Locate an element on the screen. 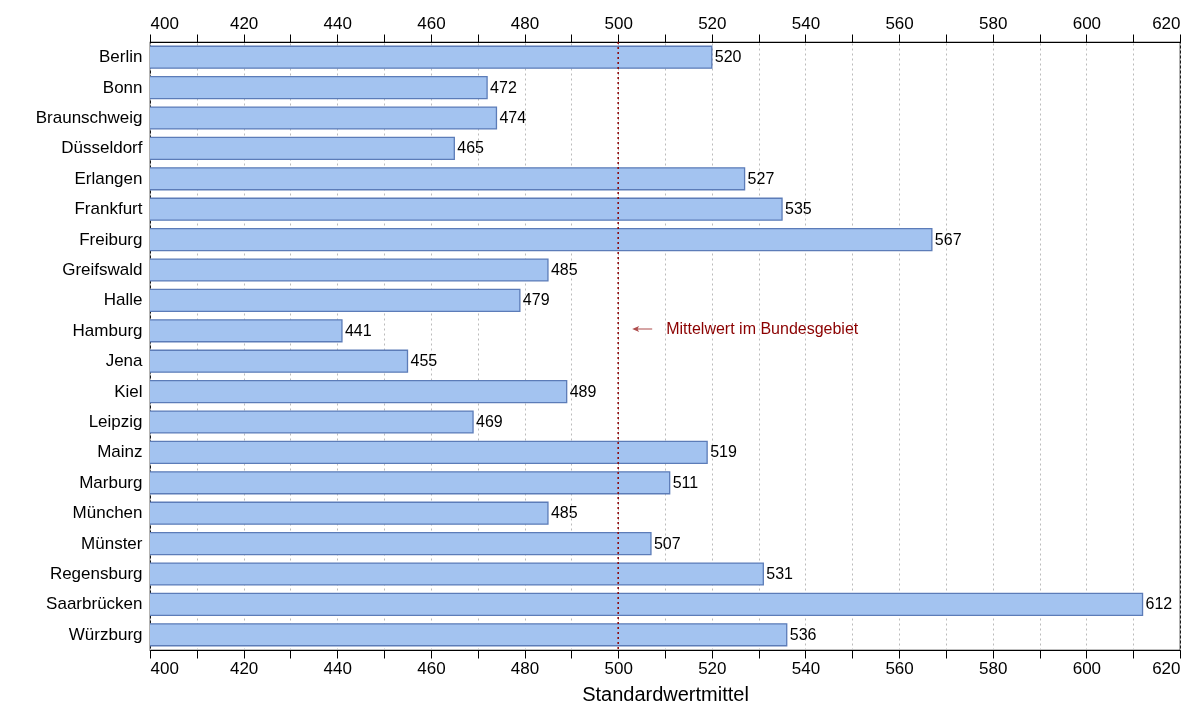  x-tick-label: 460 is located at coordinates (431, 668).